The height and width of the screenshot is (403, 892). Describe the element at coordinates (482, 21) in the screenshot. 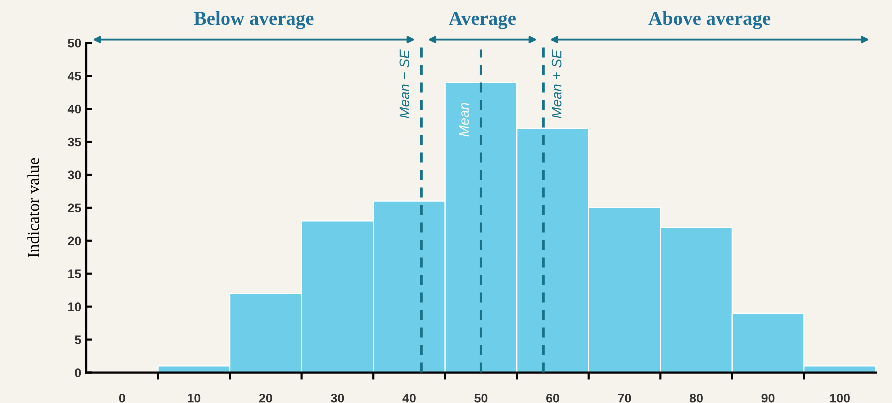

I see `text: Average` at that location.